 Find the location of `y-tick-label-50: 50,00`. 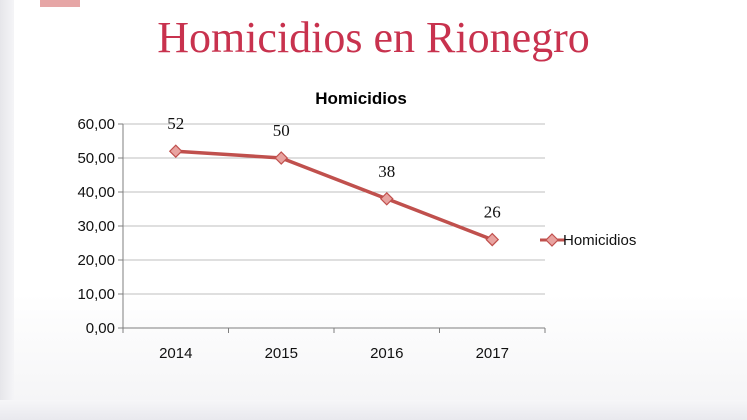

y-tick-label-50: 50,00 is located at coordinates (96, 158).